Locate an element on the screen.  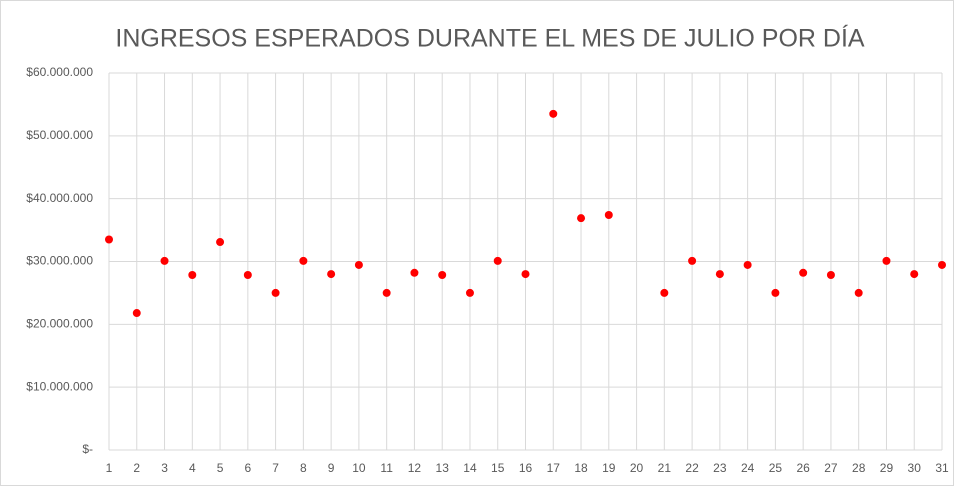
x-tick-label: 4 is located at coordinates (192, 468).